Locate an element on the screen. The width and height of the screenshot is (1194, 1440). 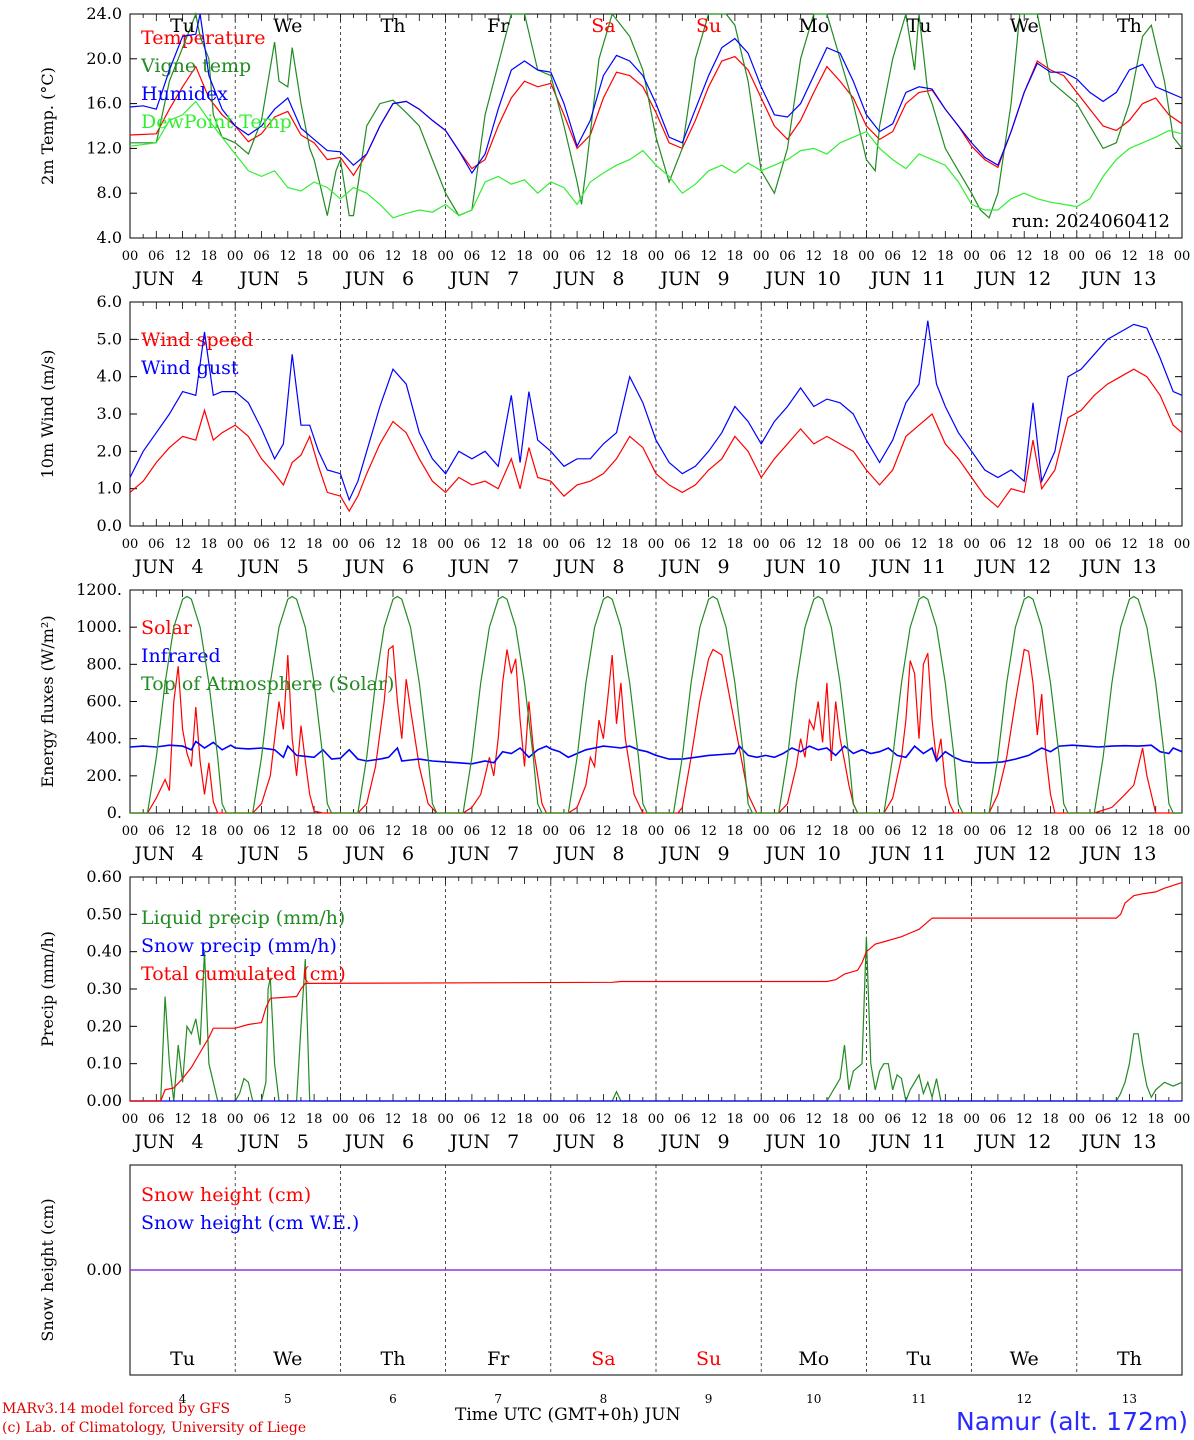
legend-label: Infrared is located at coordinates (181, 656).